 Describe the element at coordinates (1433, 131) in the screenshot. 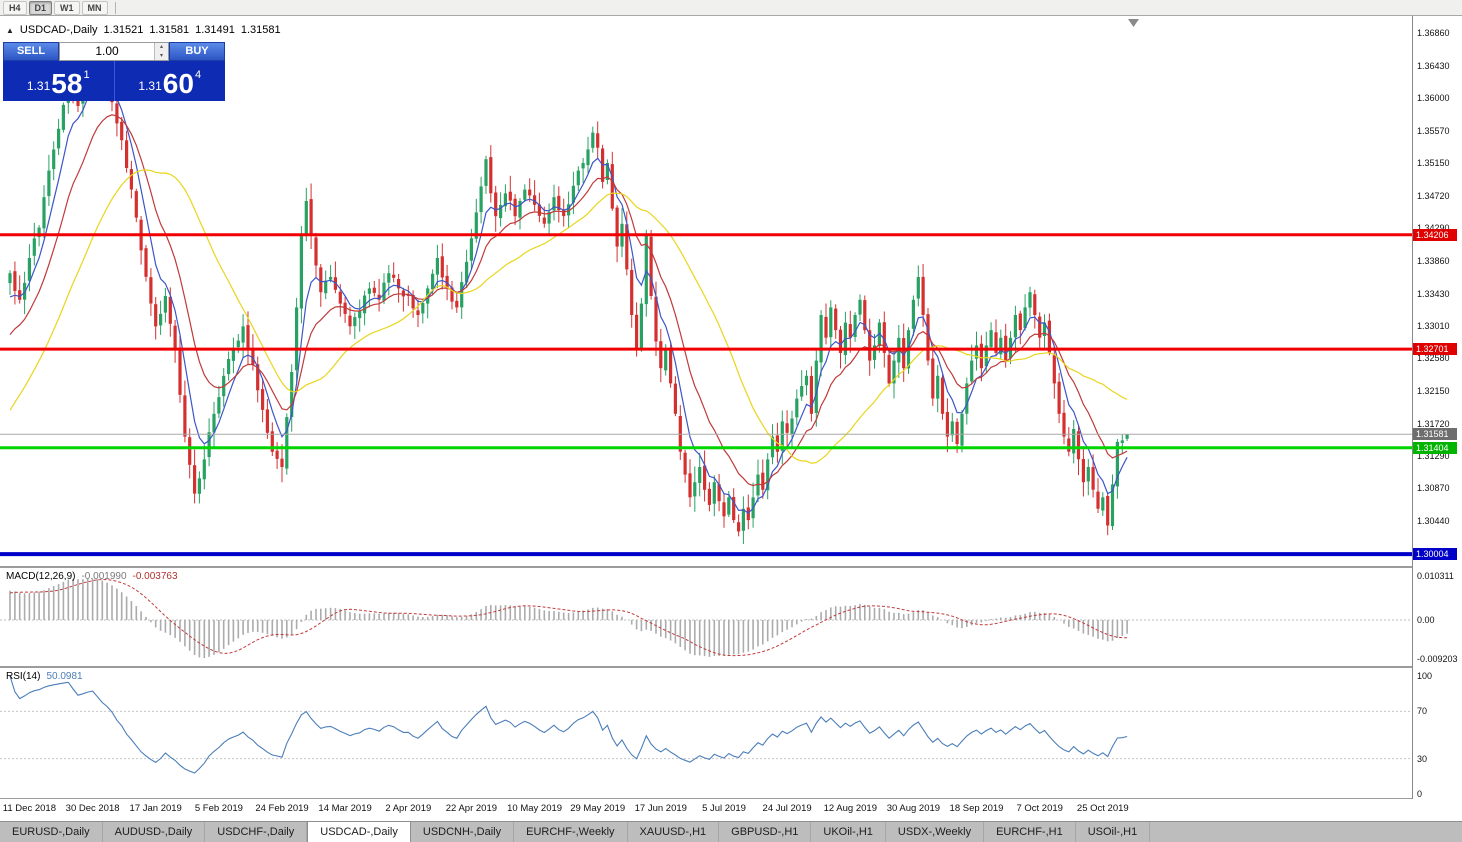

I see `price-axis-tick: 1.35570` at that location.